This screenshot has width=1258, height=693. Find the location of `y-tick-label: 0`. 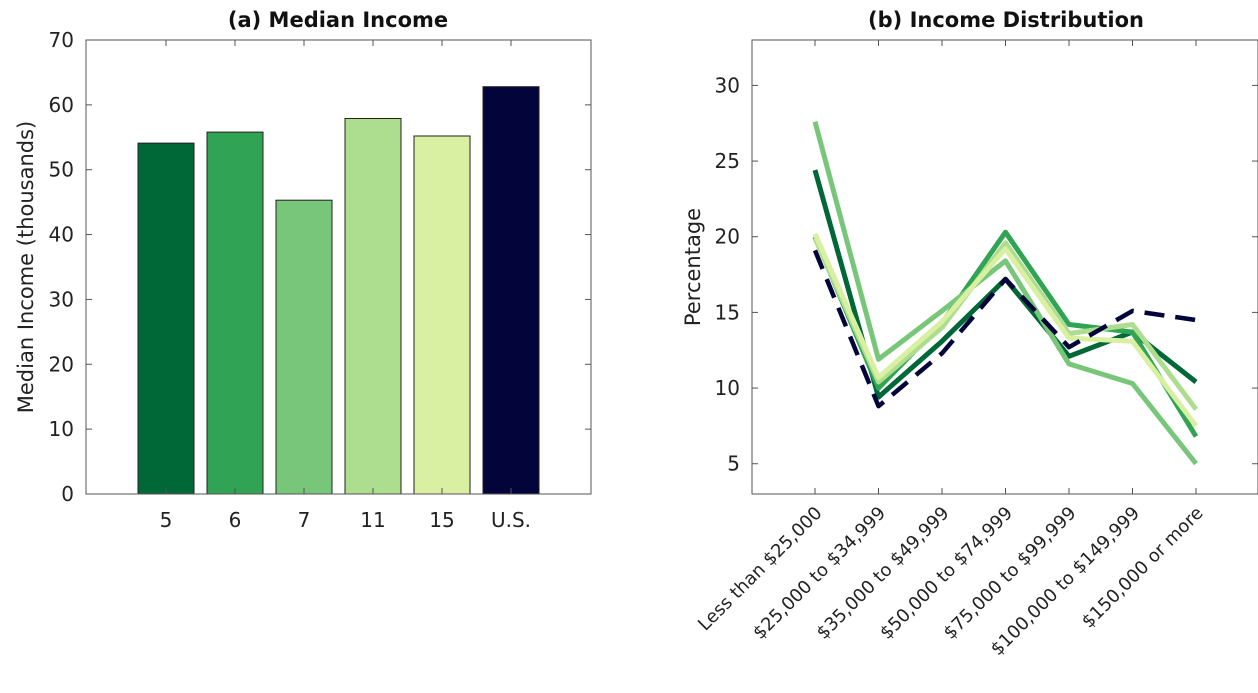

y-tick-label: 0 is located at coordinates (67, 494).